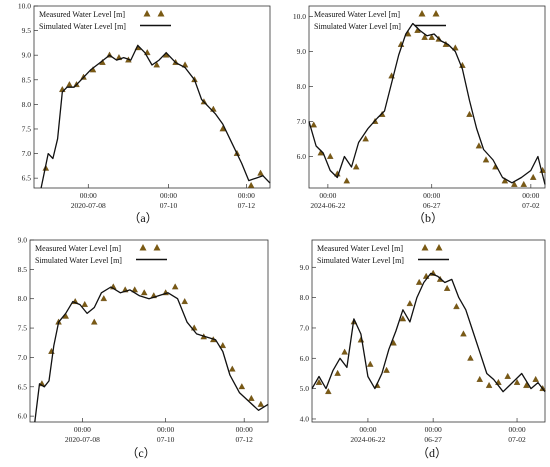 The image size is (550, 467). I want to click on y-tick-label: 5.0, so click(305, 388).